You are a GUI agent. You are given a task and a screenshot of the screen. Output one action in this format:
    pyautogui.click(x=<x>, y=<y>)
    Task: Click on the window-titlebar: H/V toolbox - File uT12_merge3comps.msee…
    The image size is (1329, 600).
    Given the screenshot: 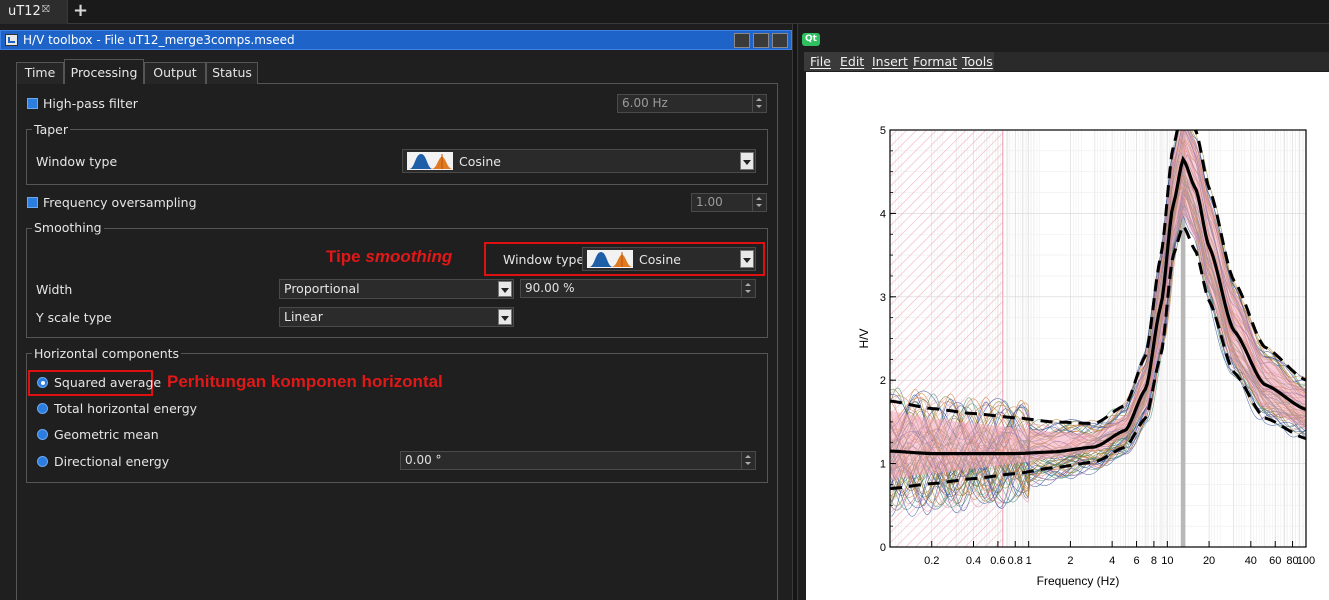 What is the action you would take?
    pyautogui.click(x=396, y=40)
    